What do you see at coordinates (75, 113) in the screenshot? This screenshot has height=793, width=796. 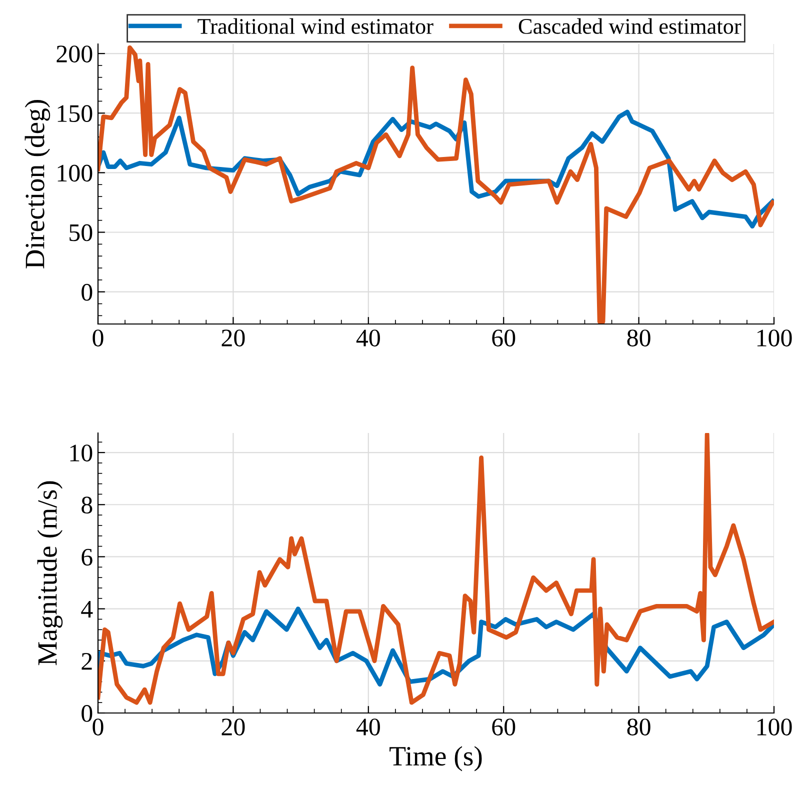 I see `y-tick-label: 150` at bounding box center [75, 113].